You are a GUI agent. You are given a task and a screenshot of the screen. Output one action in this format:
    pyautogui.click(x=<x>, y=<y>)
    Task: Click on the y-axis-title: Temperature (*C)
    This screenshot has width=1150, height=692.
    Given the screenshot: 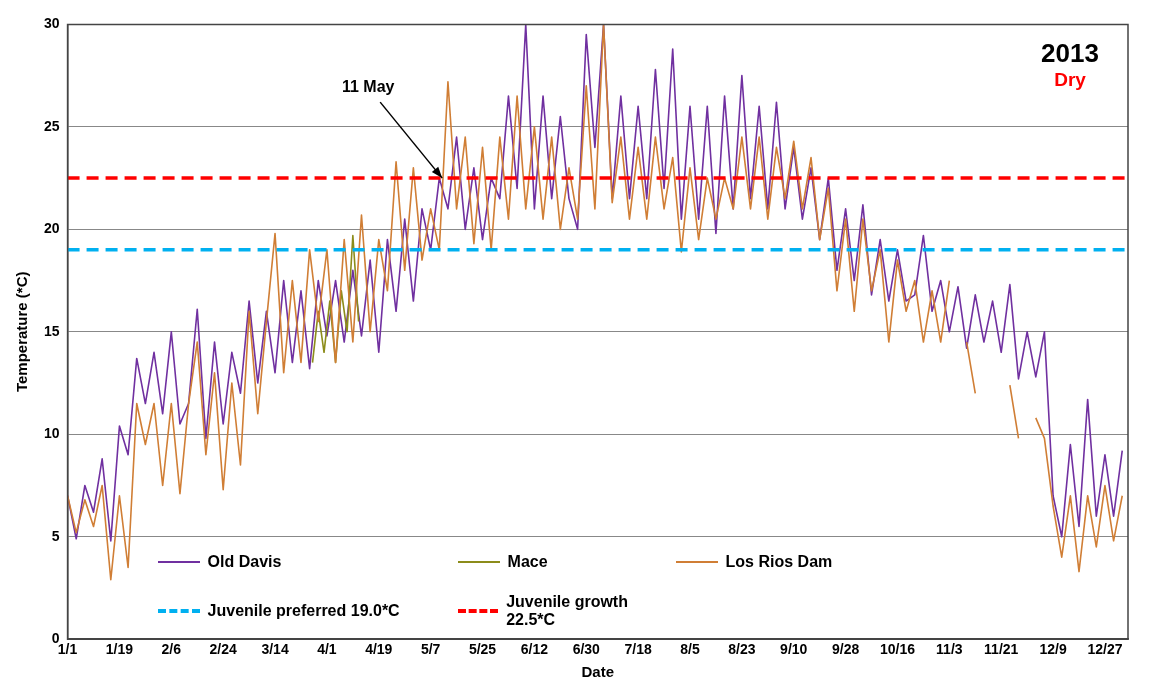 What is the action you would take?
    pyautogui.click(x=22, y=332)
    